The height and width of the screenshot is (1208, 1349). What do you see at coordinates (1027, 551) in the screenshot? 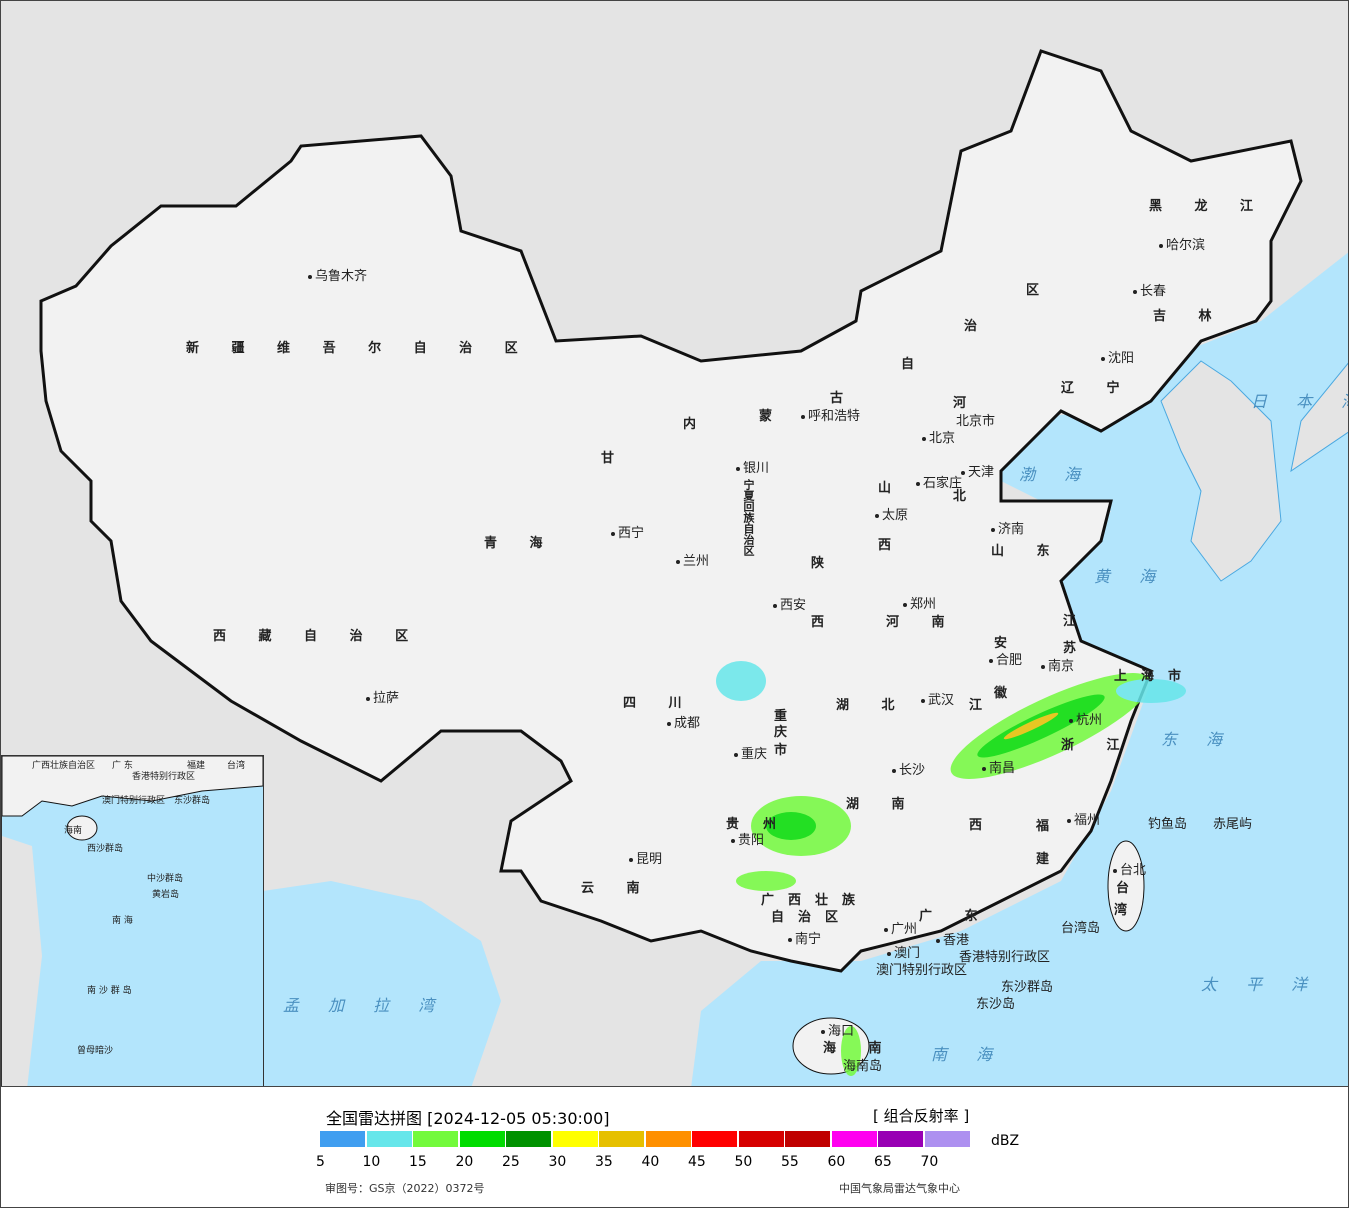
I see `province-label: 山 东` at bounding box center [1027, 551].